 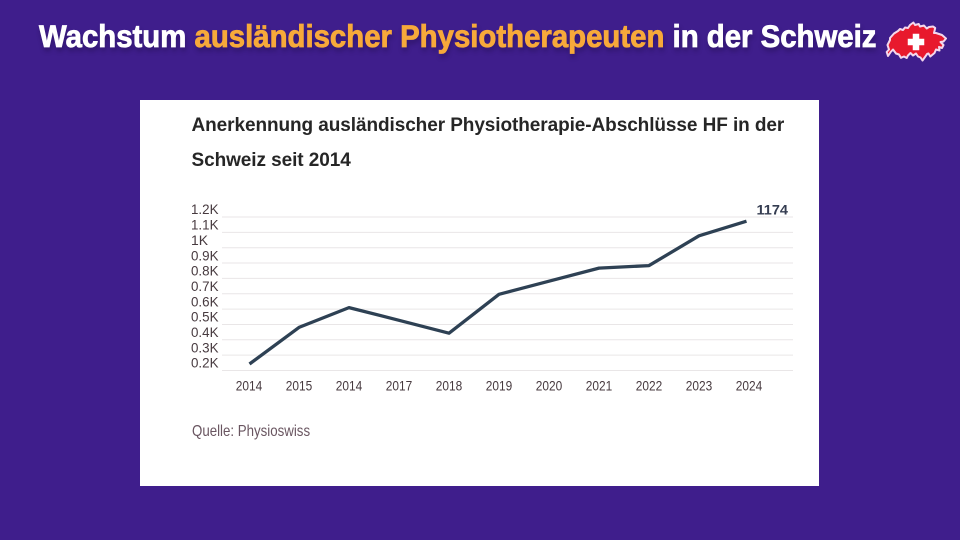 What do you see at coordinates (199, 240) in the screenshot?
I see `svg-text: 1K` at bounding box center [199, 240].